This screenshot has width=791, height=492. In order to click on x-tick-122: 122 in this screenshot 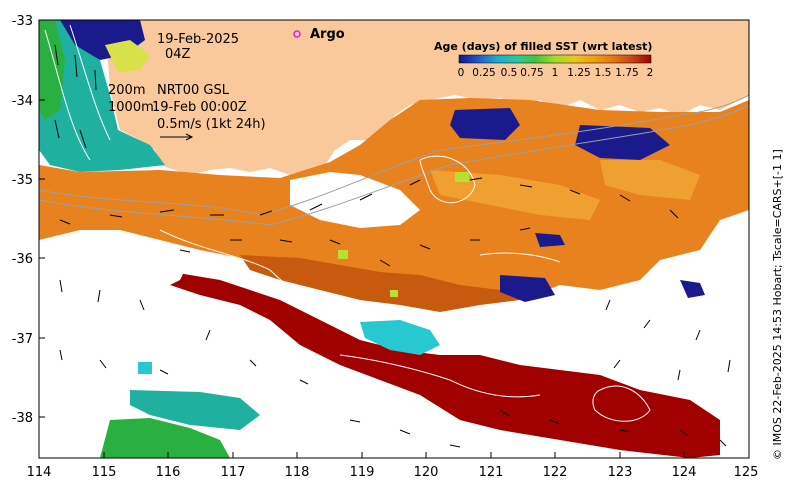, I will do `click(555, 472)`.